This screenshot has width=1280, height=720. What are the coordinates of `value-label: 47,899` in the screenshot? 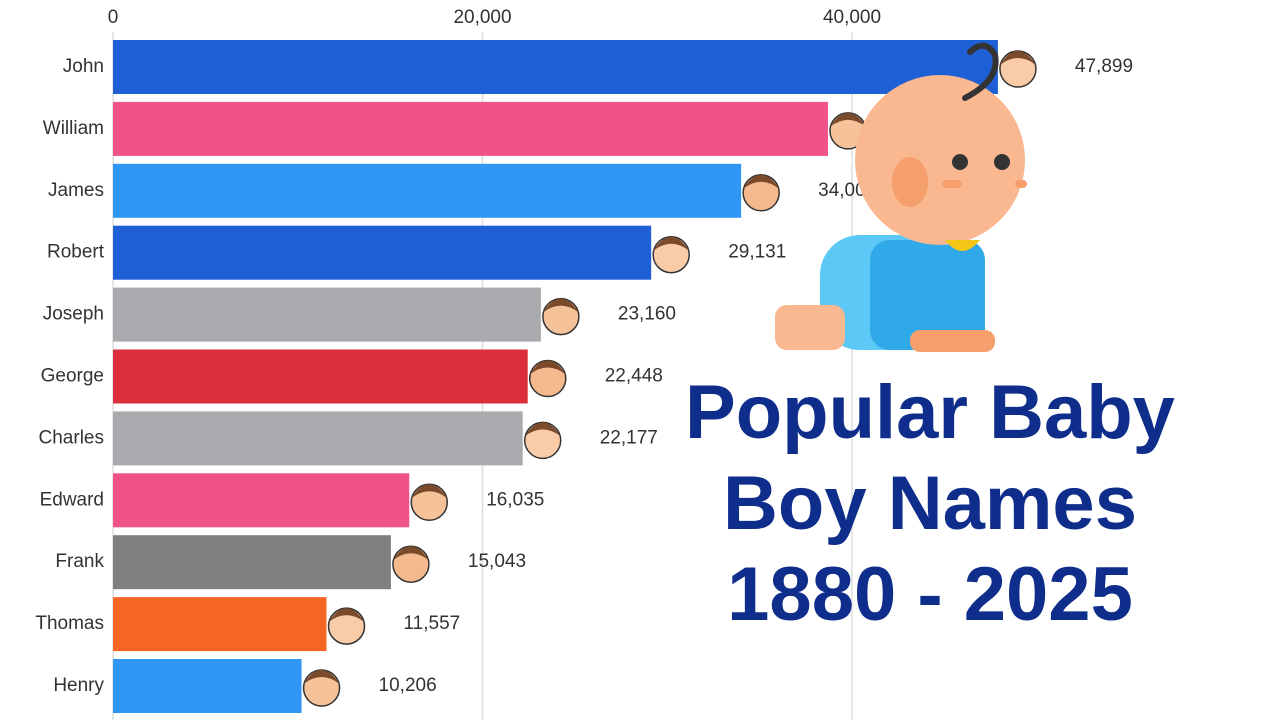 It's located at (1104, 66).